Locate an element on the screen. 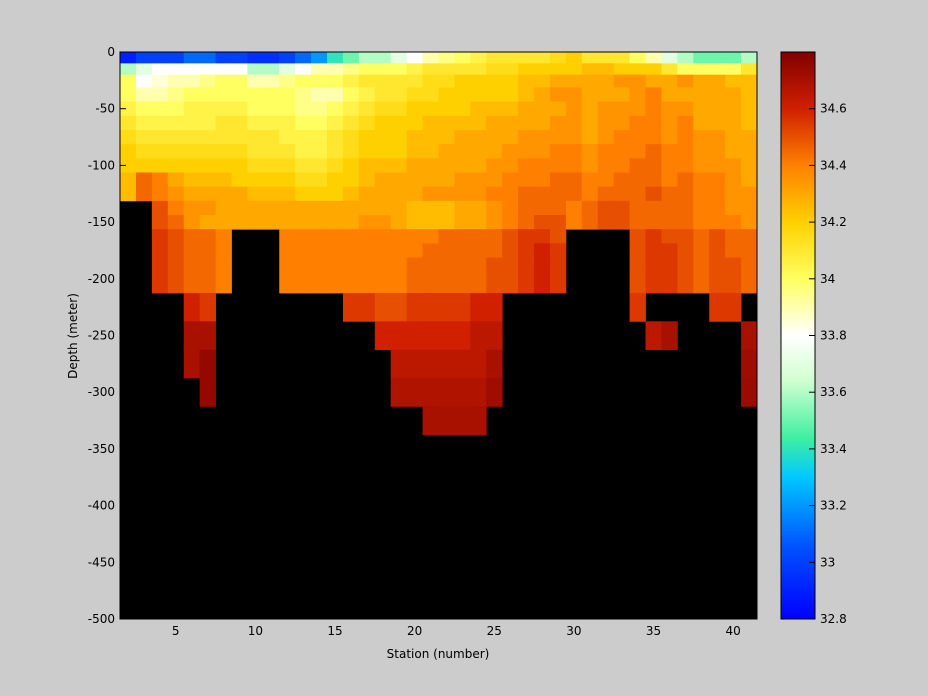 The width and height of the screenshot is (928, 696). y-tick-label: 0 is located at coordinates (111, 52).